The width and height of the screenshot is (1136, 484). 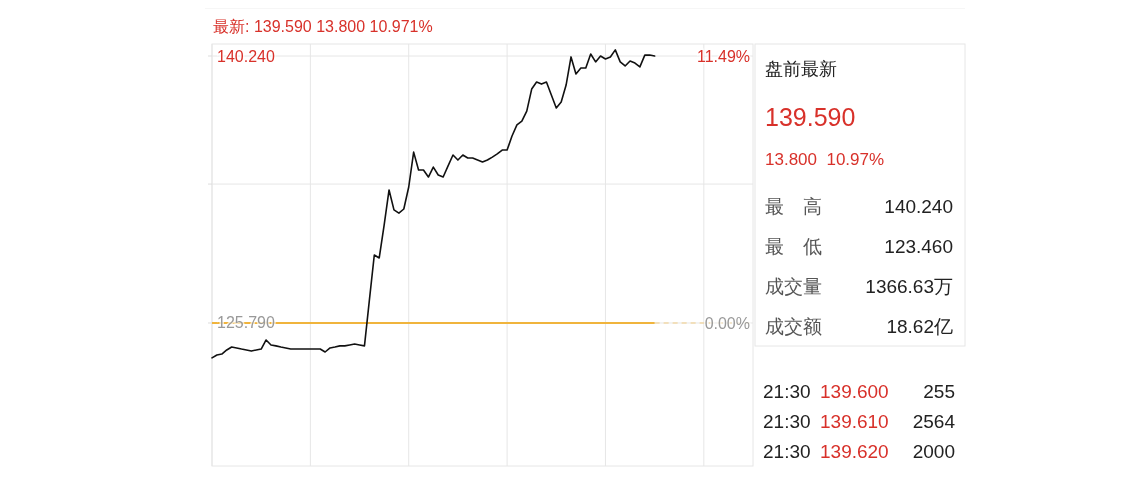 What do you see at coordinates (859, 326) in the screenshot?
I see `text: 成交额 18.62亿` at bounding box center [859, 326].